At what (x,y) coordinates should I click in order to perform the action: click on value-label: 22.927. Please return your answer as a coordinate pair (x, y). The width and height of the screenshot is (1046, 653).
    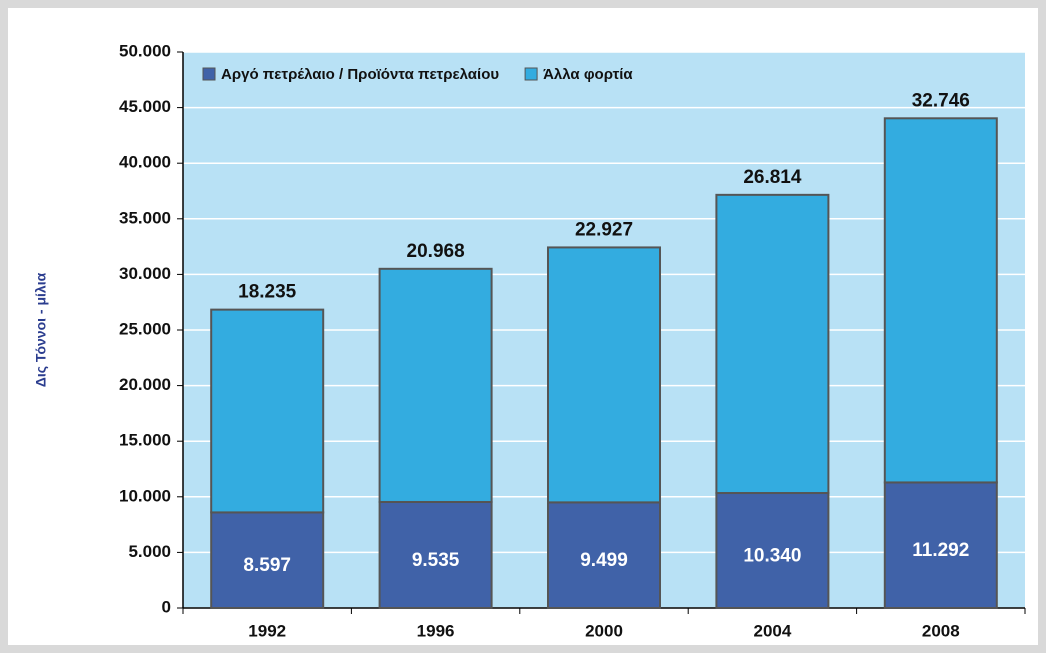
    Looking at the image, I should click on (604, 229).